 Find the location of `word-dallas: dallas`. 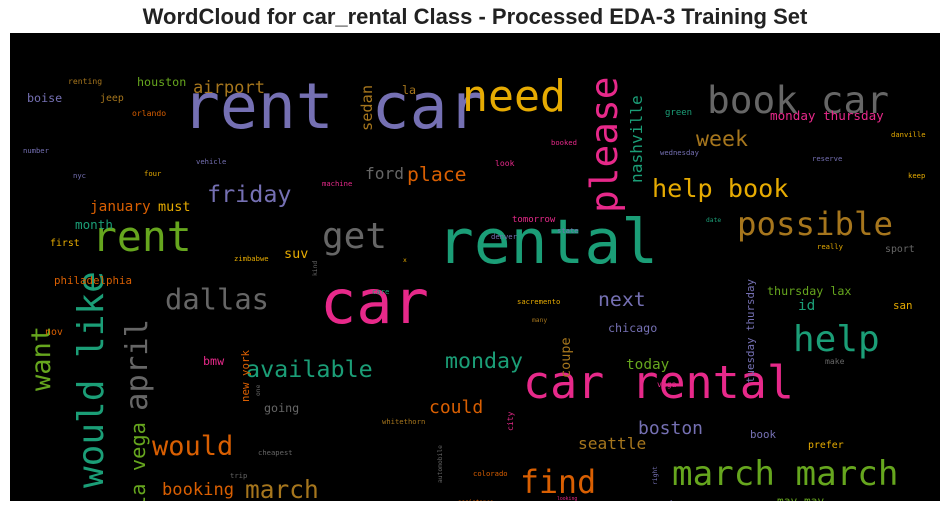

word-dallas: dallas is located at coordinates (217, 299).